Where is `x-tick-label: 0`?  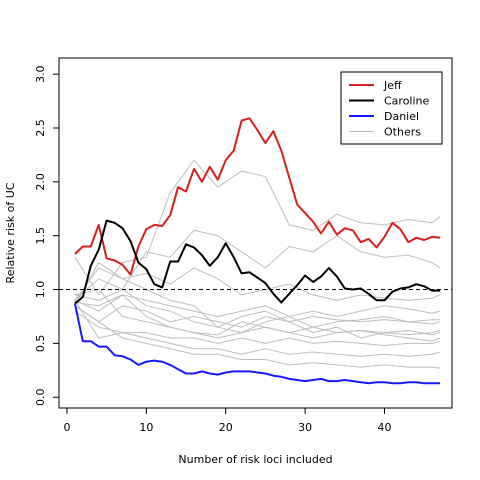
x-tick-label: 0 is located at coordinates (66, 427).